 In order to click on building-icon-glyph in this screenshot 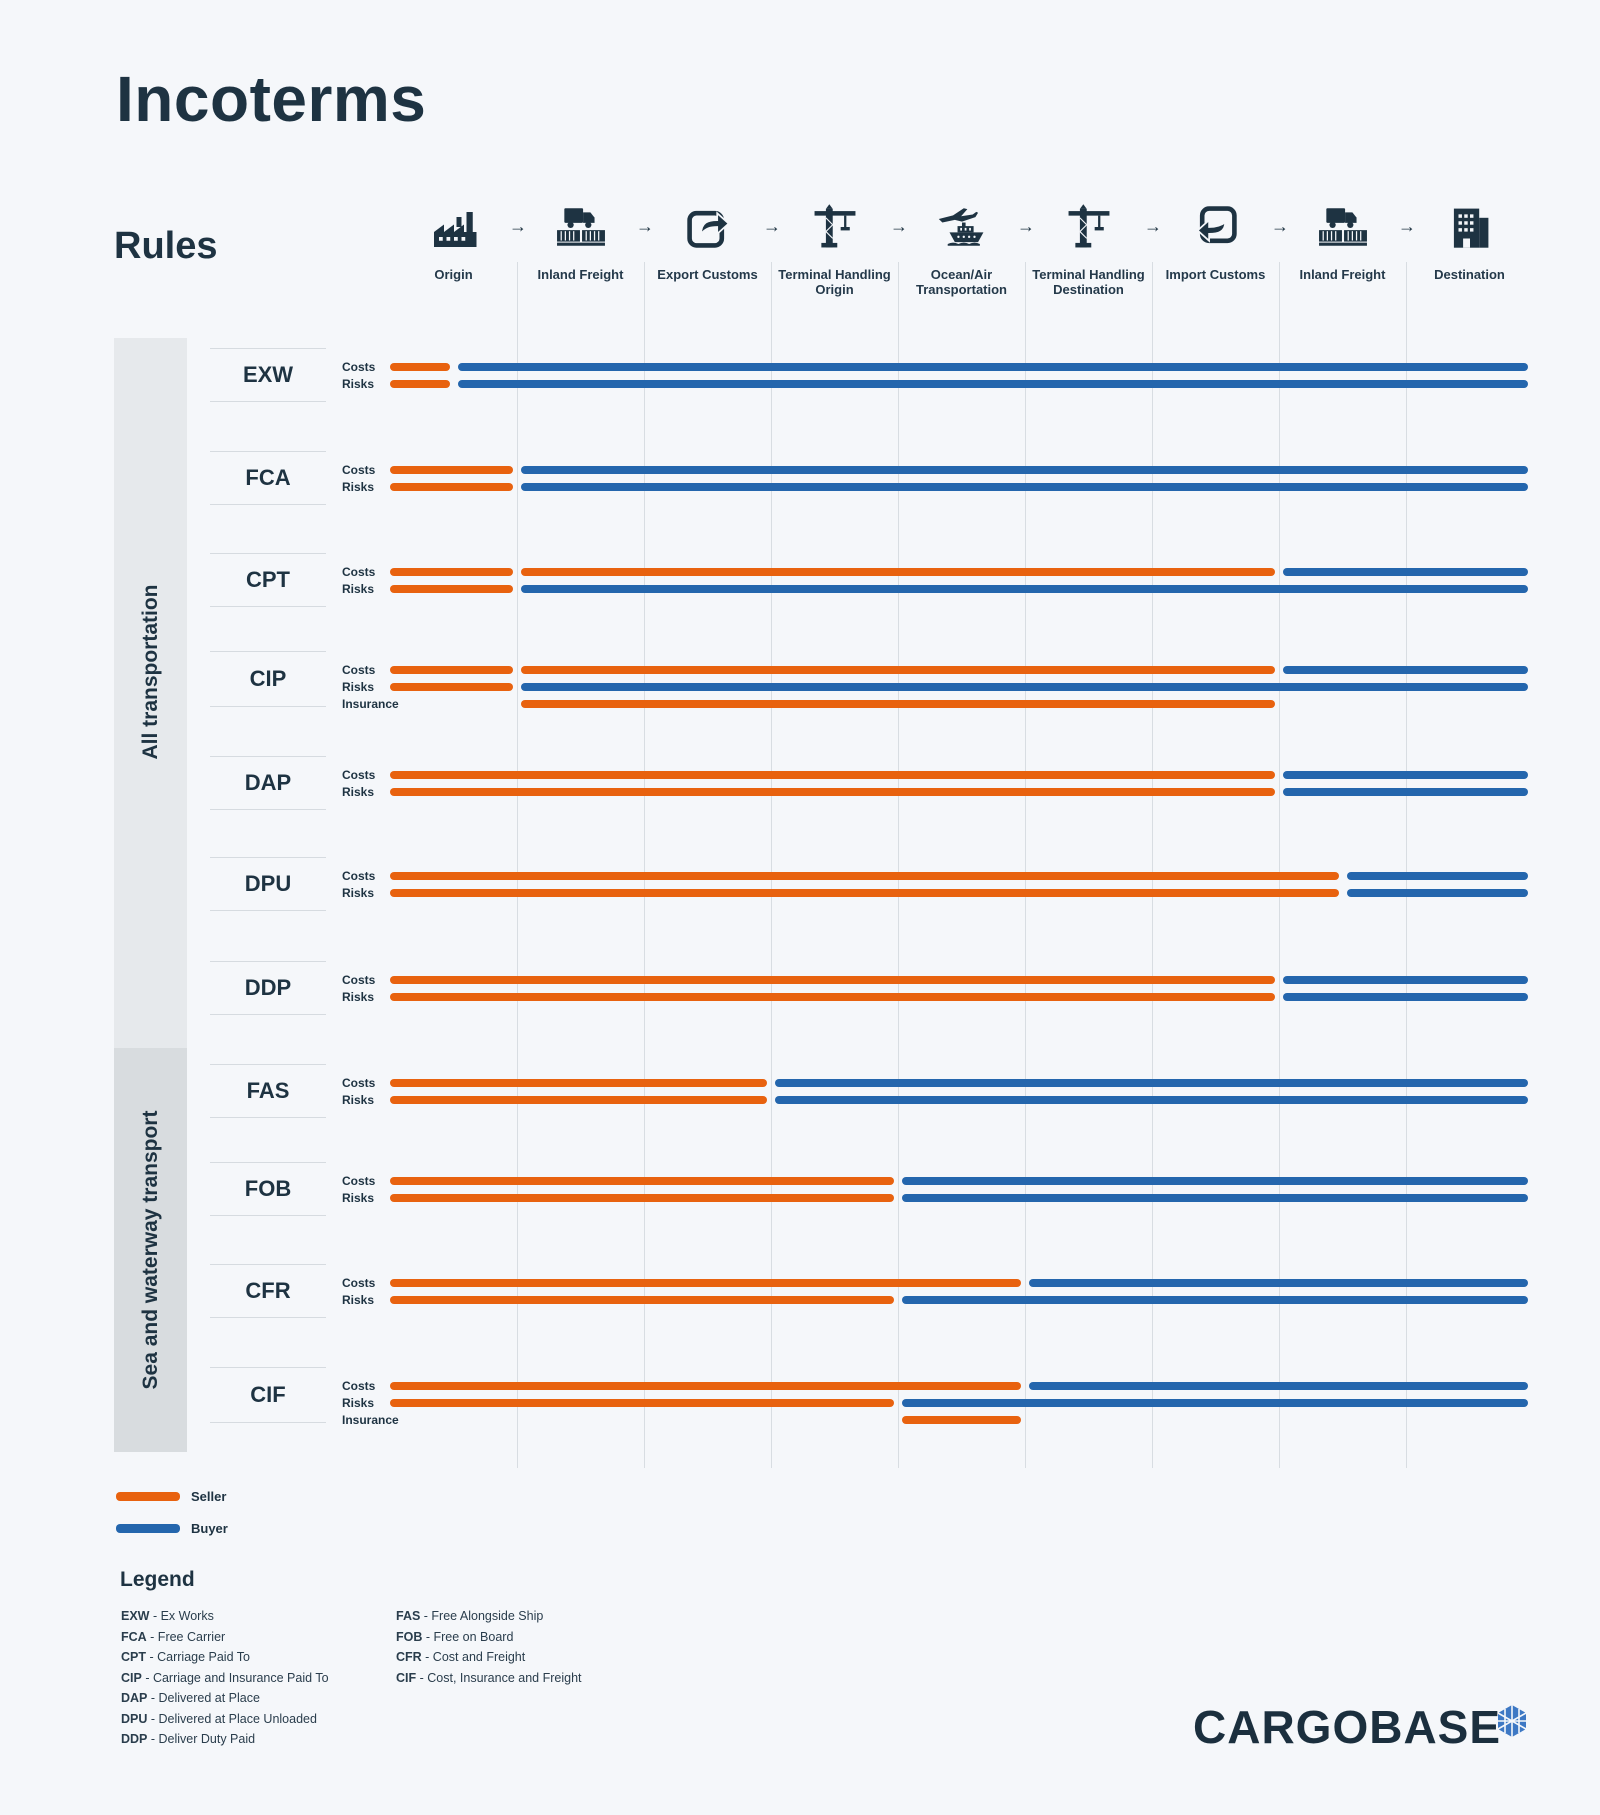, I will do `click(1470, 228)`.